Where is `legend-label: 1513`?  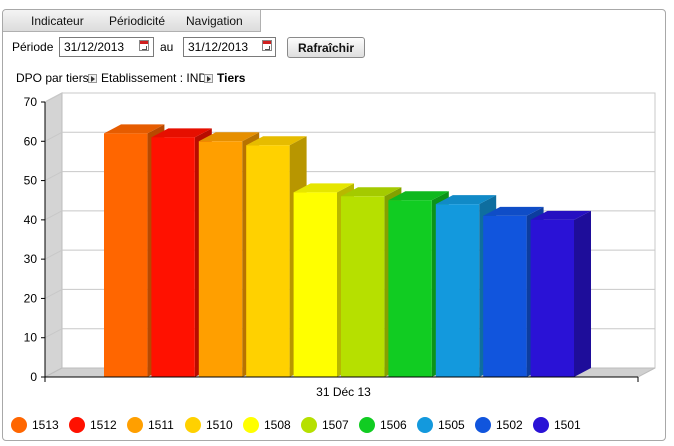
legend-label: 1513 is located at coordinates (45, 425).